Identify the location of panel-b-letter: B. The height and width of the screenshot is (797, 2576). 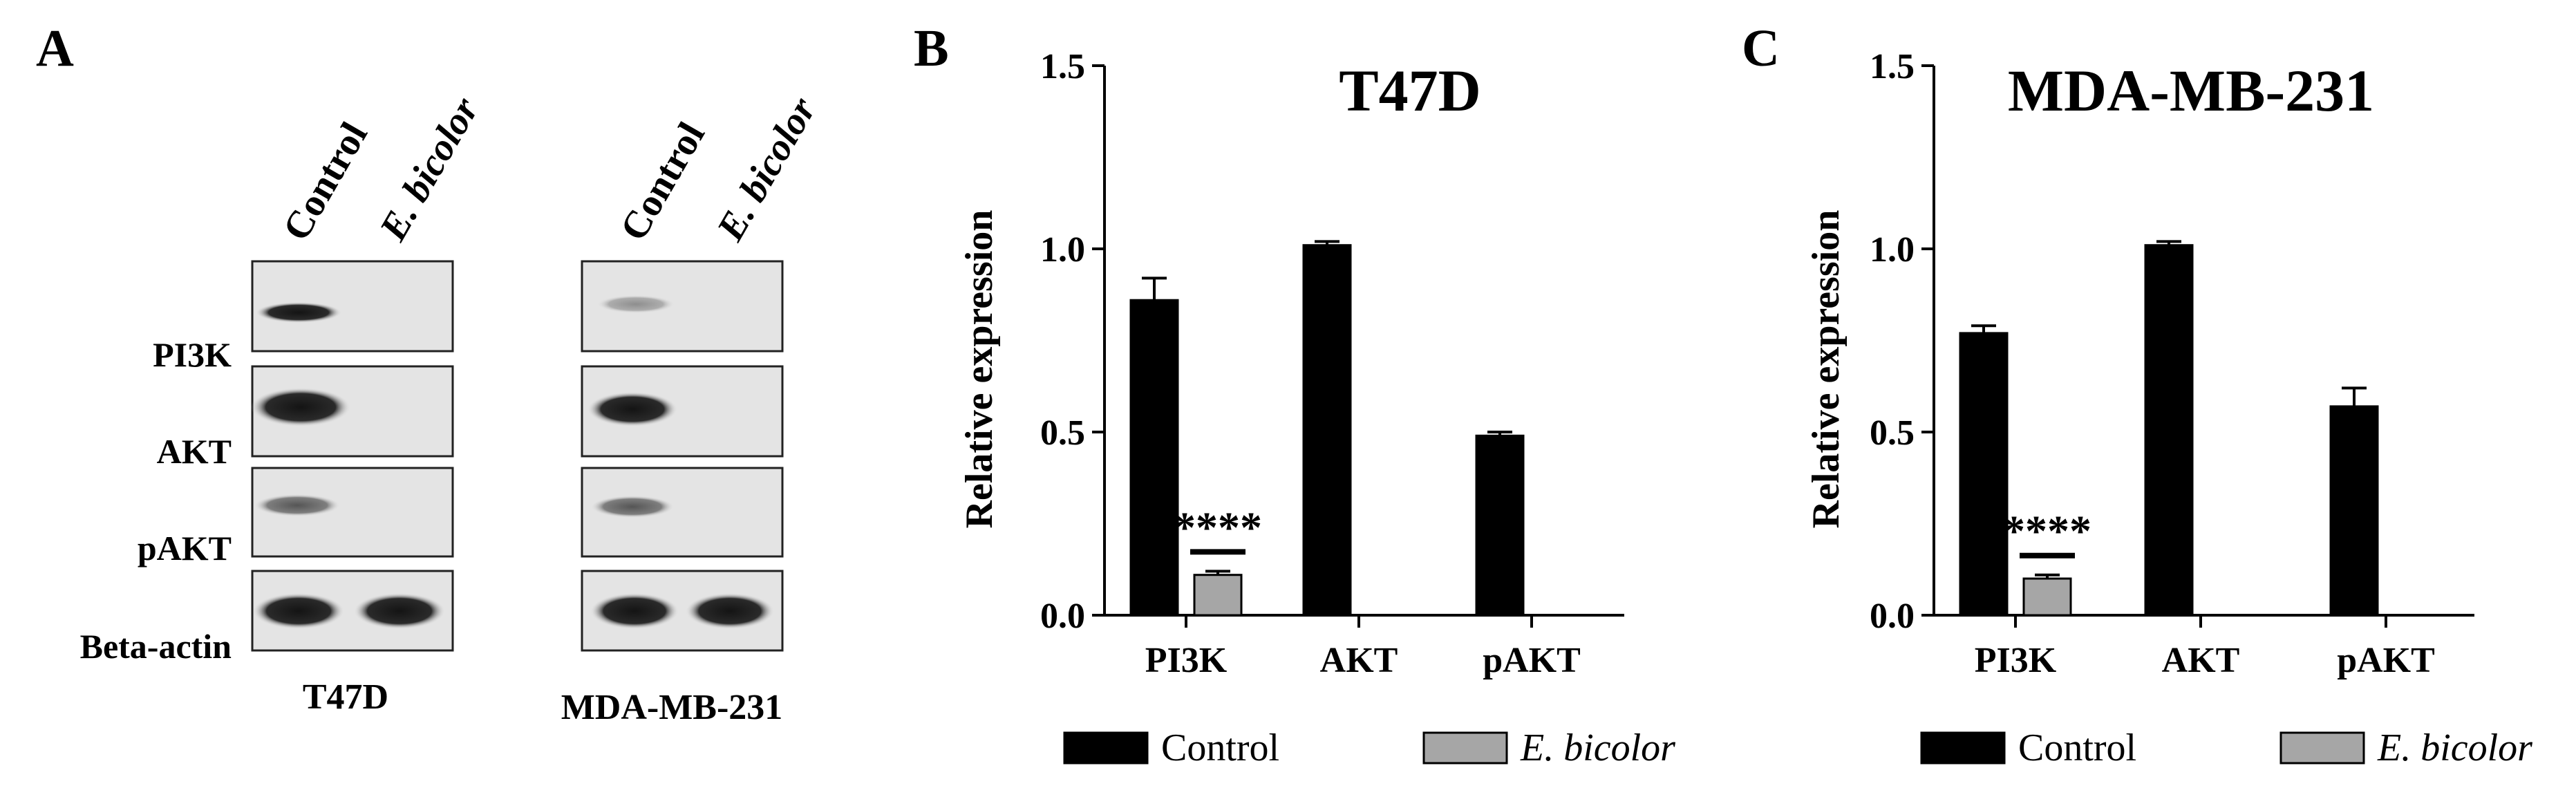
(931, 48).